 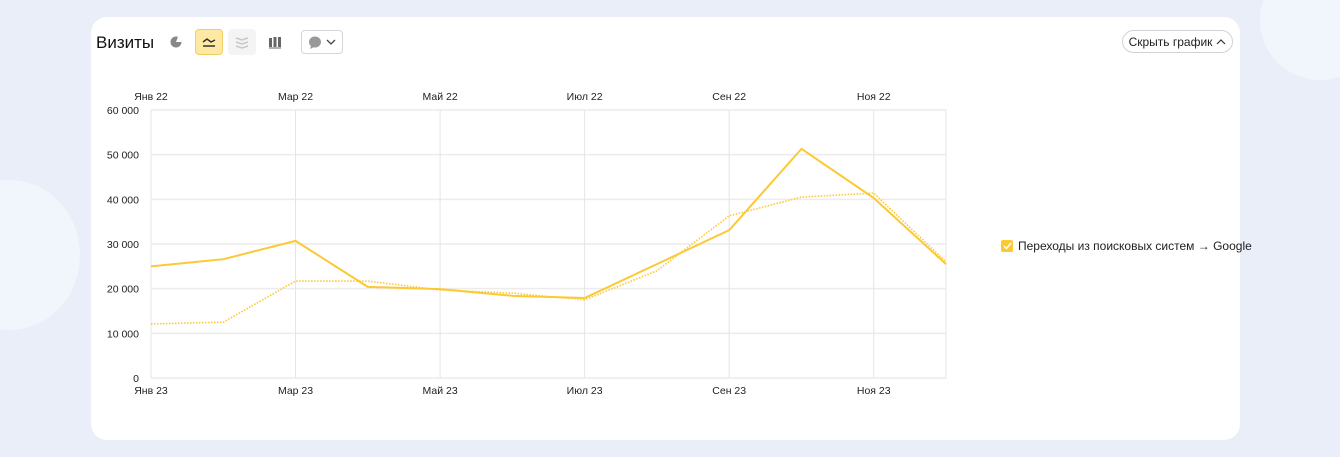 I want to click on x-bottom-tick-label: Июл 23, so click(x=585, y=391).